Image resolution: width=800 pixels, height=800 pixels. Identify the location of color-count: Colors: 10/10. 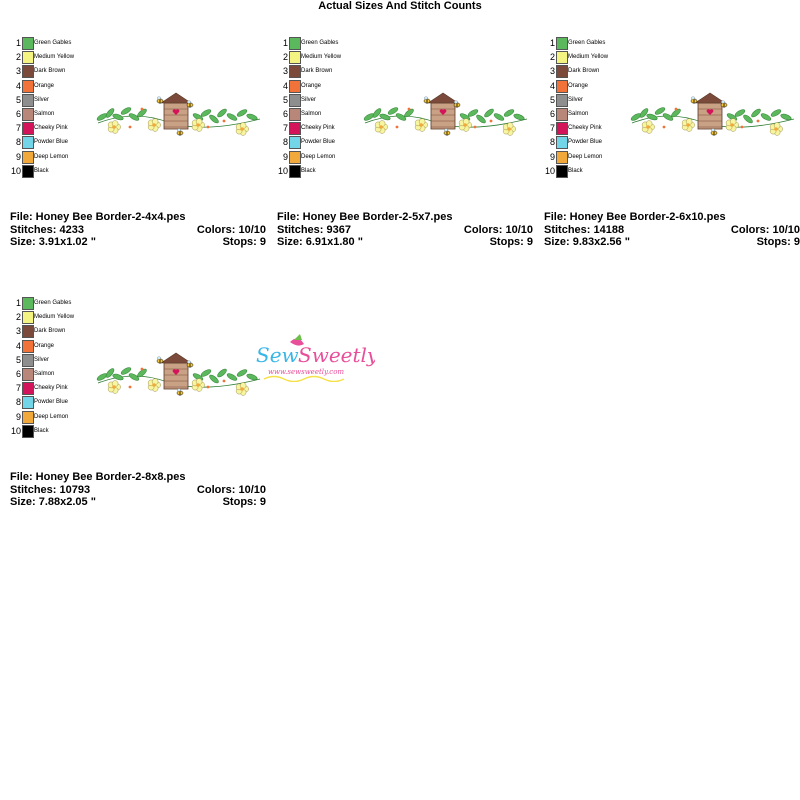
(231, 489).